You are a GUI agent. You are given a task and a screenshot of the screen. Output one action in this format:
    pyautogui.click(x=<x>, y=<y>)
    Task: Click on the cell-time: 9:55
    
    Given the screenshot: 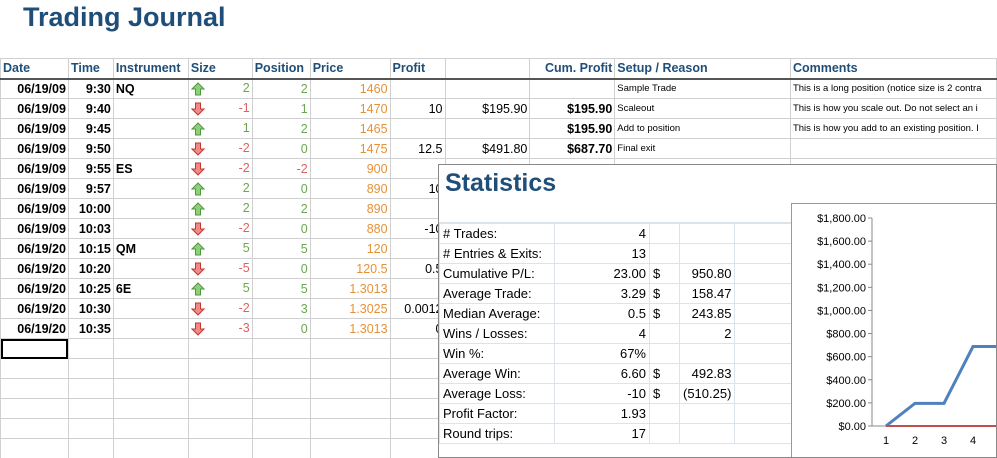 What is the action you would take?
    pyautogui.click(x=90, y=168)
    